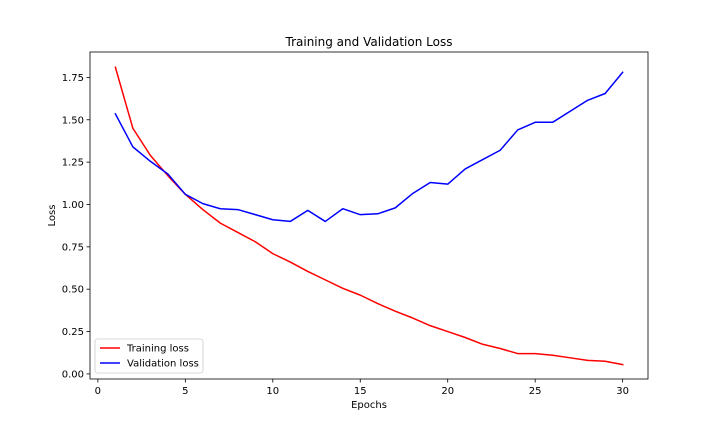 Image resolution: width=720 pixels, height=432 pixels. I want to click on x-tick-label: 20, so click(447, 391).